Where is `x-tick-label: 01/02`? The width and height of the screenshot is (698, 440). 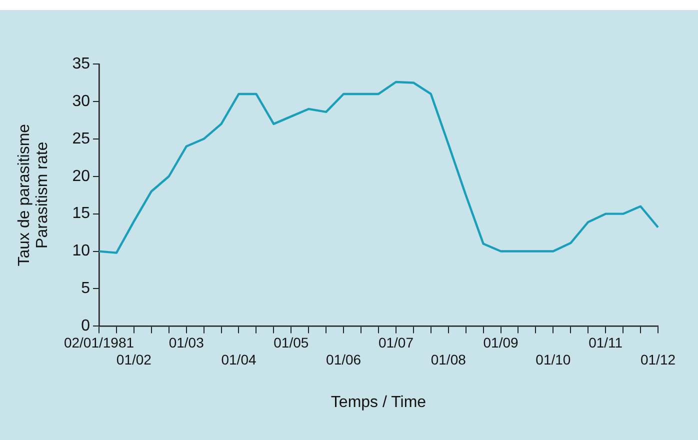 x-tick-label: 01/02 is located at coordinates (134, 359).